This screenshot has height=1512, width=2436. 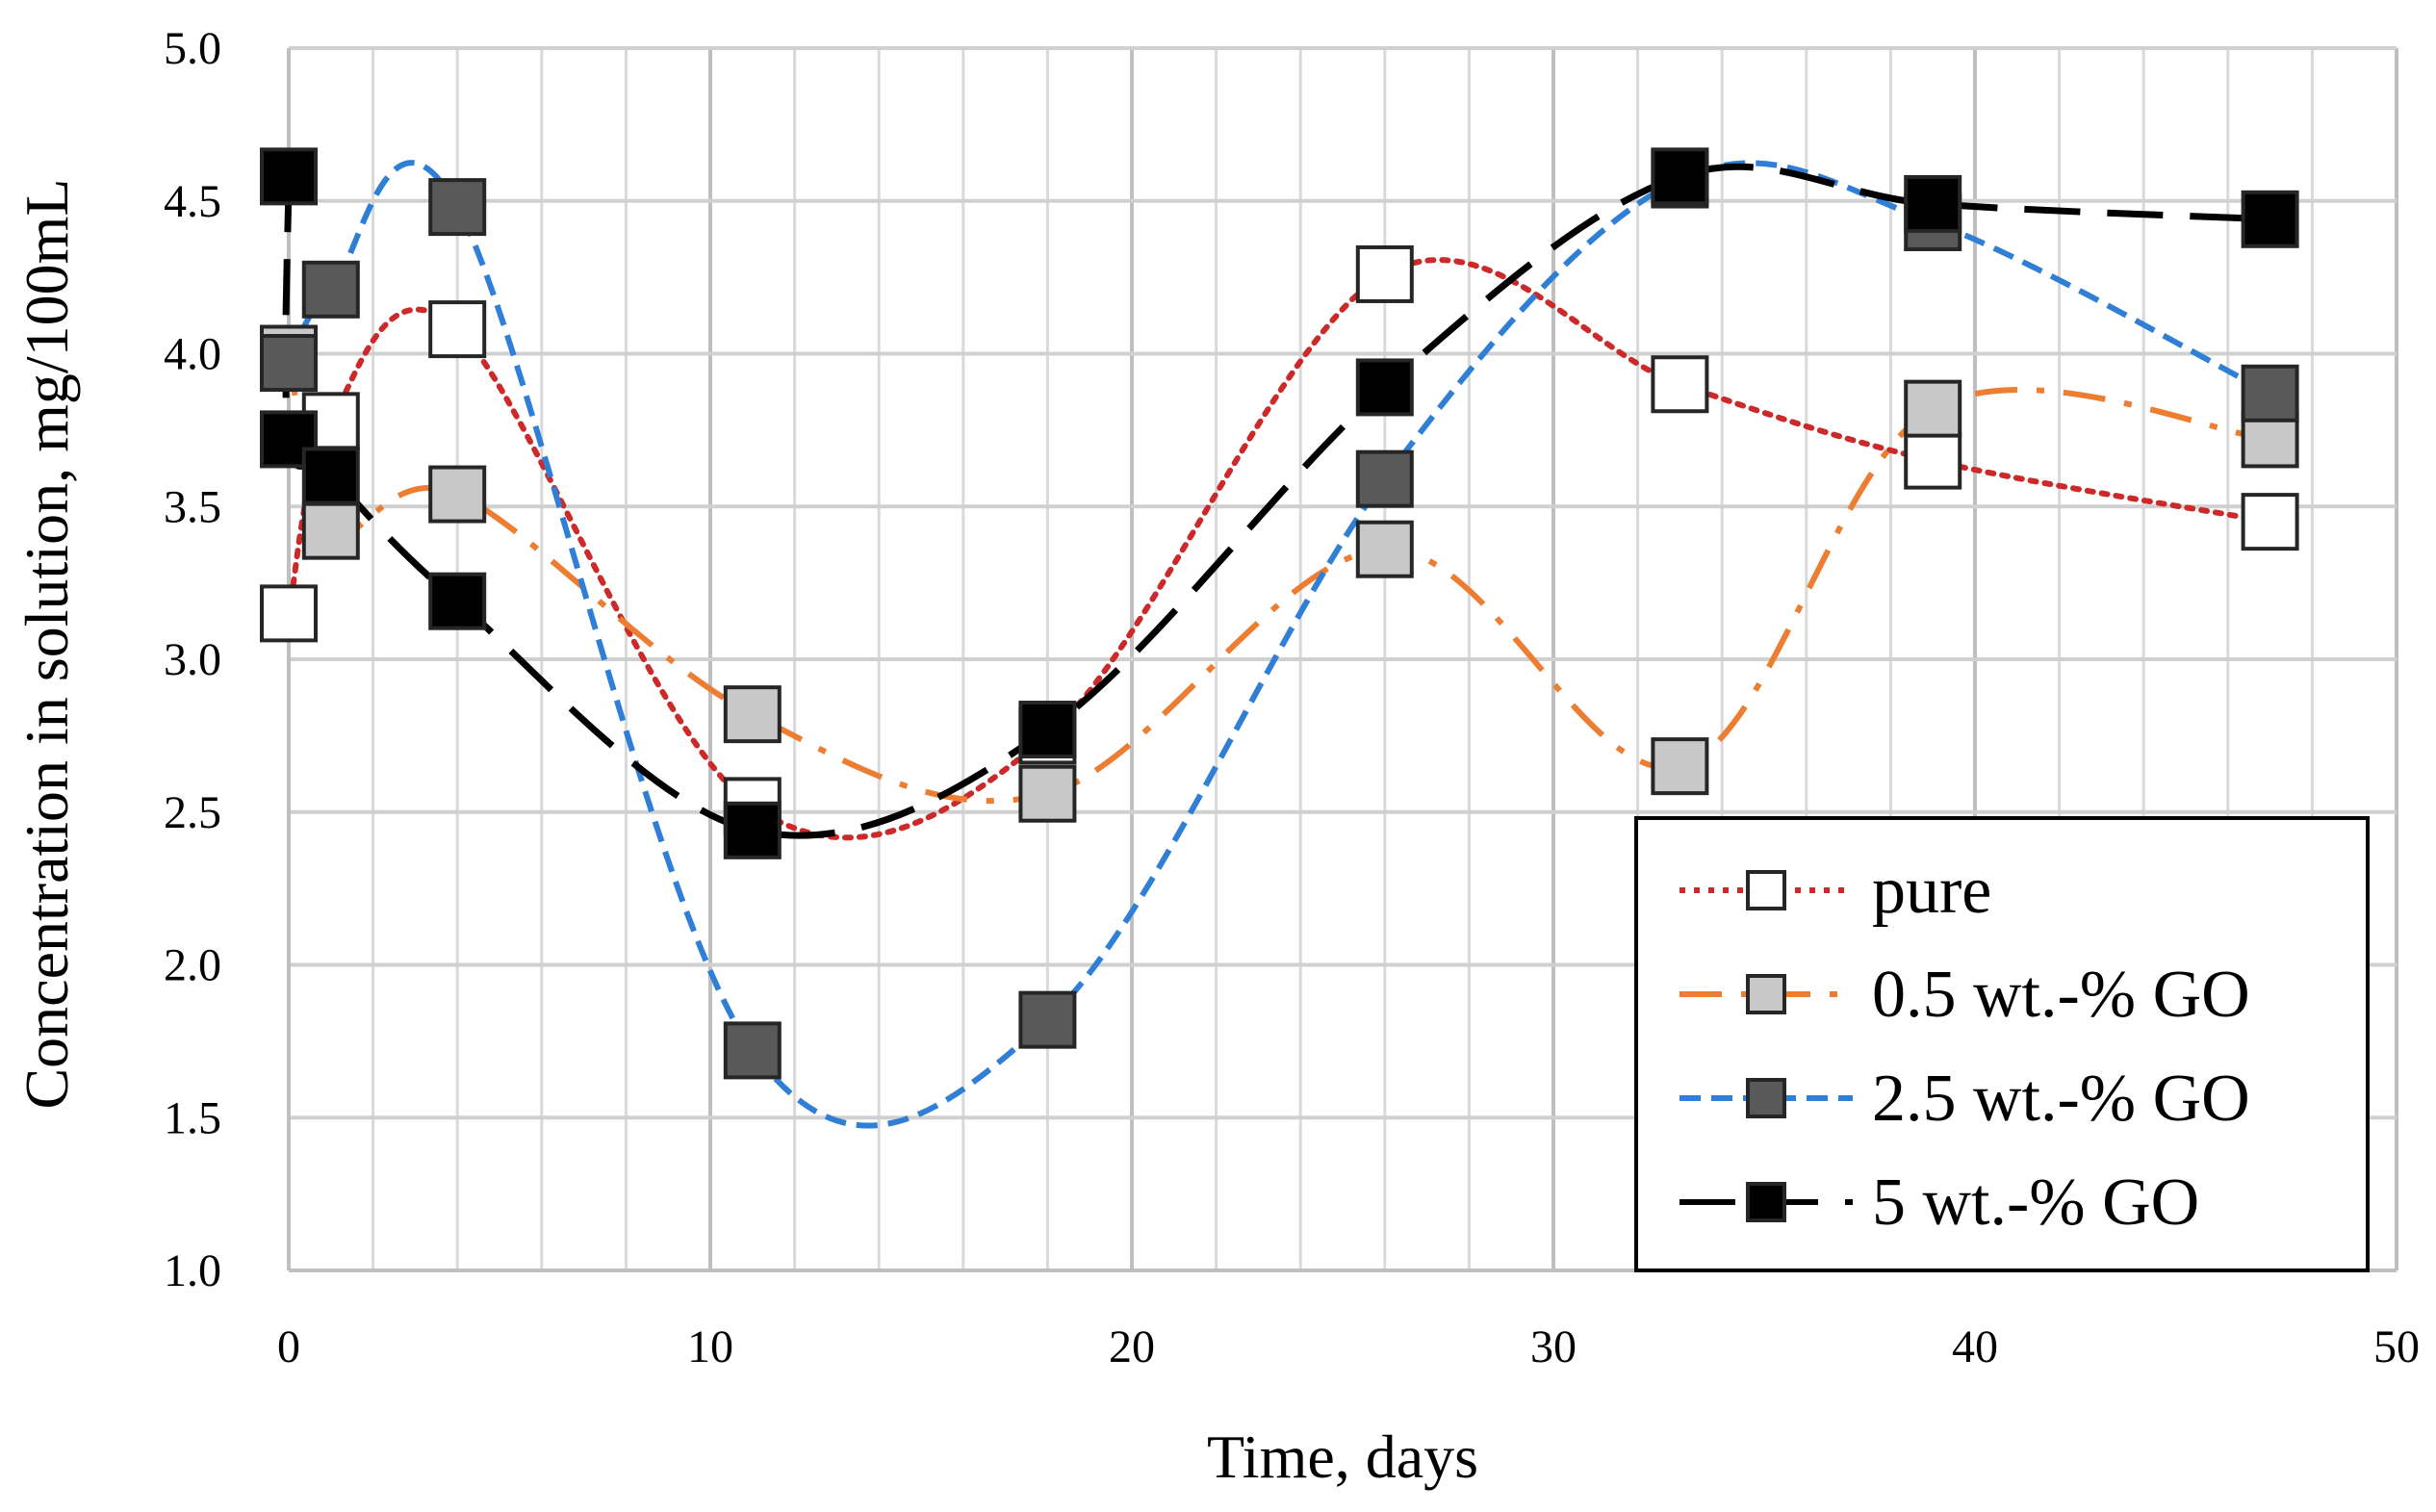 I want to click on y-tick-label: 3.0, so click(x=192, y=659).